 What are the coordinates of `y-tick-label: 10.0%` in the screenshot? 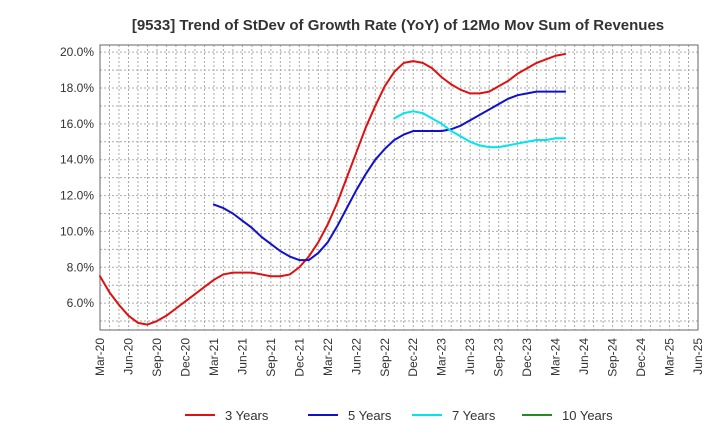 It's located at (77, 231).